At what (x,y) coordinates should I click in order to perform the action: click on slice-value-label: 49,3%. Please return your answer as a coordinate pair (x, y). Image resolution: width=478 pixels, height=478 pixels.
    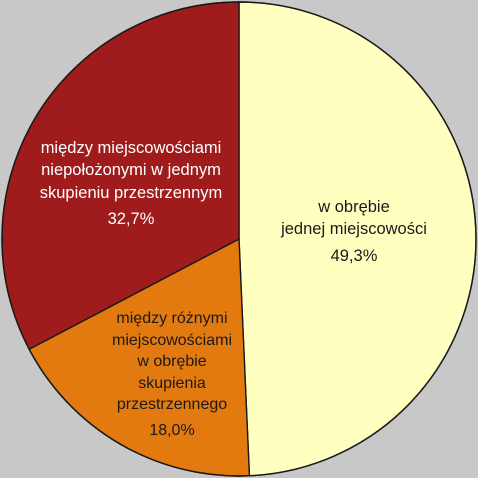
    Looking at the image, I should click on (354, 255).